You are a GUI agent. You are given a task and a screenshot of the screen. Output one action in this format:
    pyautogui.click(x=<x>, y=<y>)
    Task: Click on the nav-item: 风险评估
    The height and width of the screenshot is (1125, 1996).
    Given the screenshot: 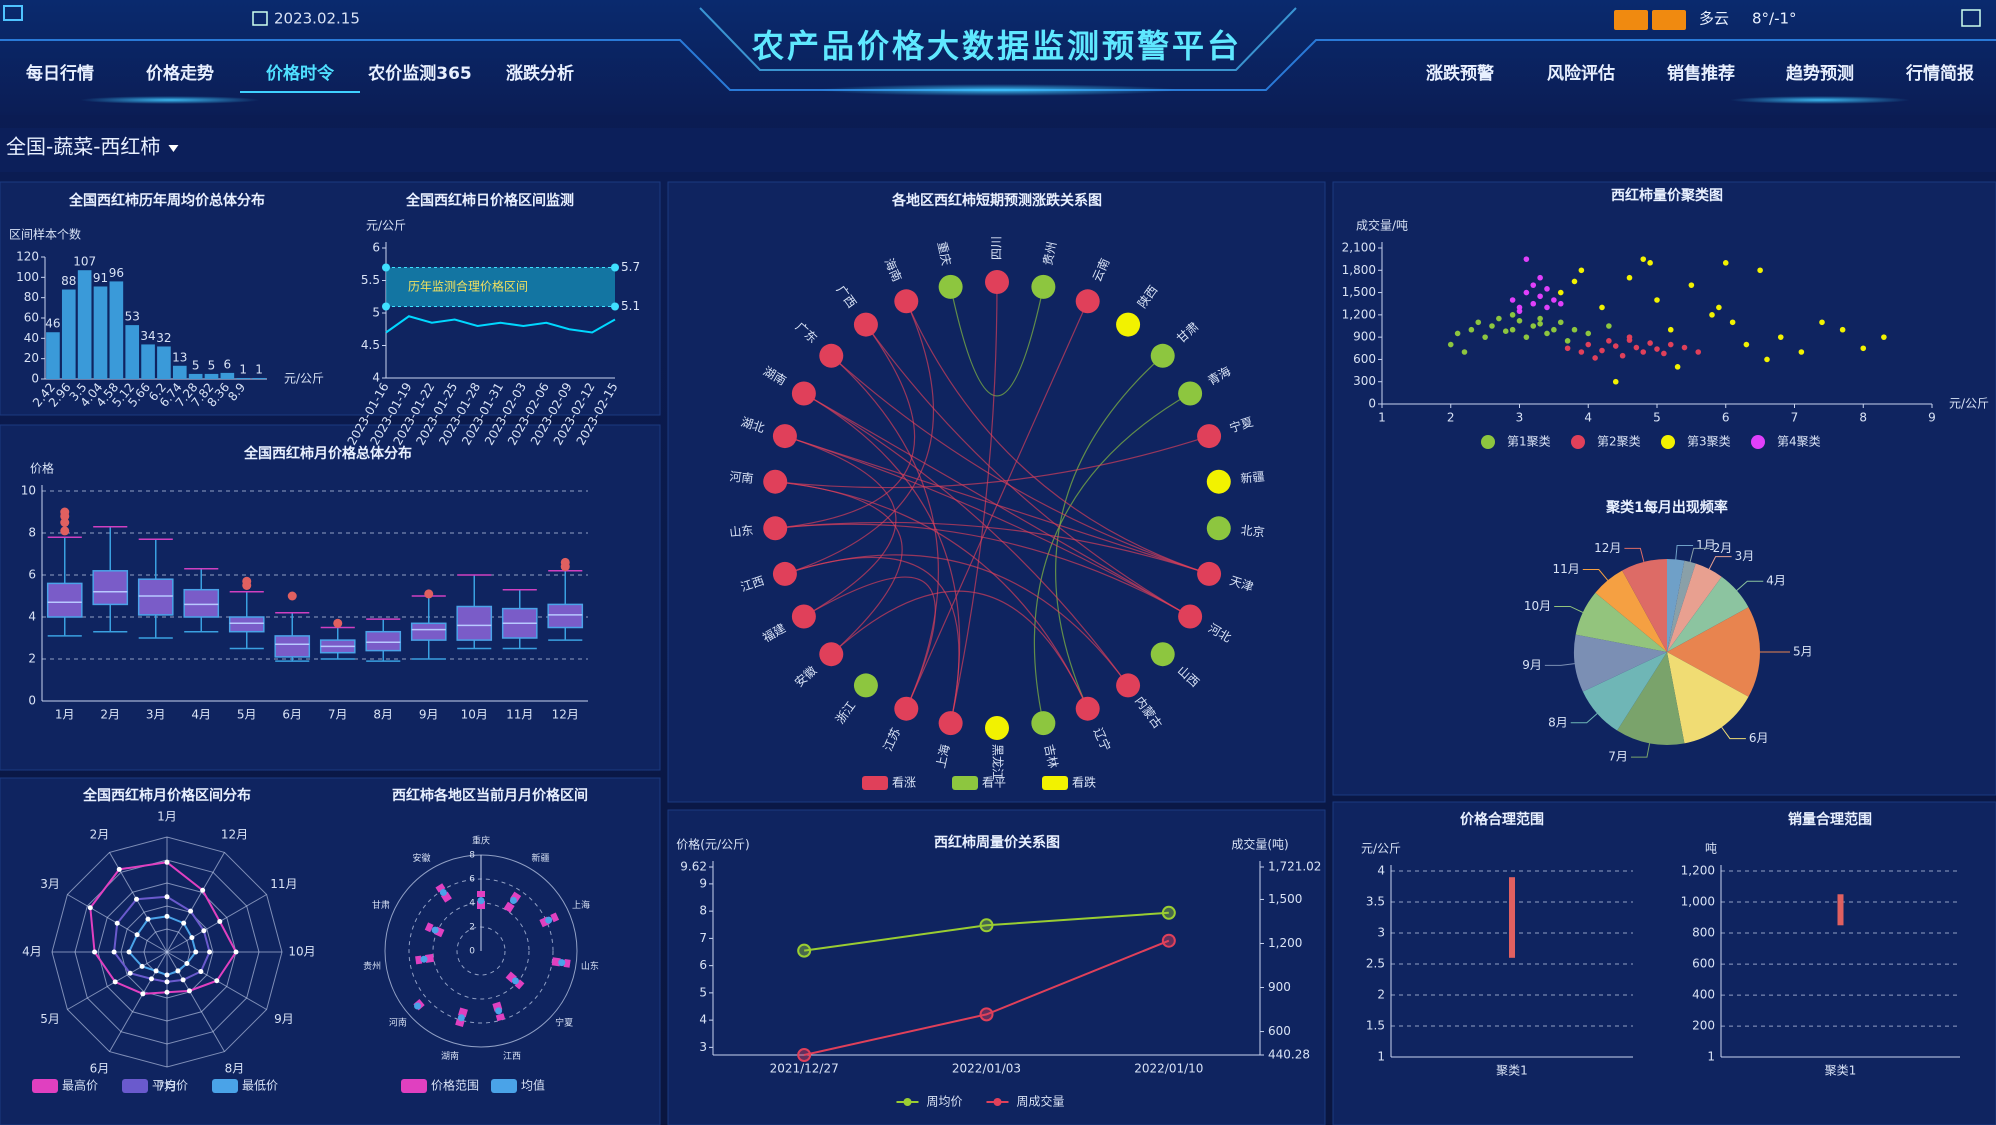 What is the action you would take?
    pyautogui.click(x=1581, y=73)
    